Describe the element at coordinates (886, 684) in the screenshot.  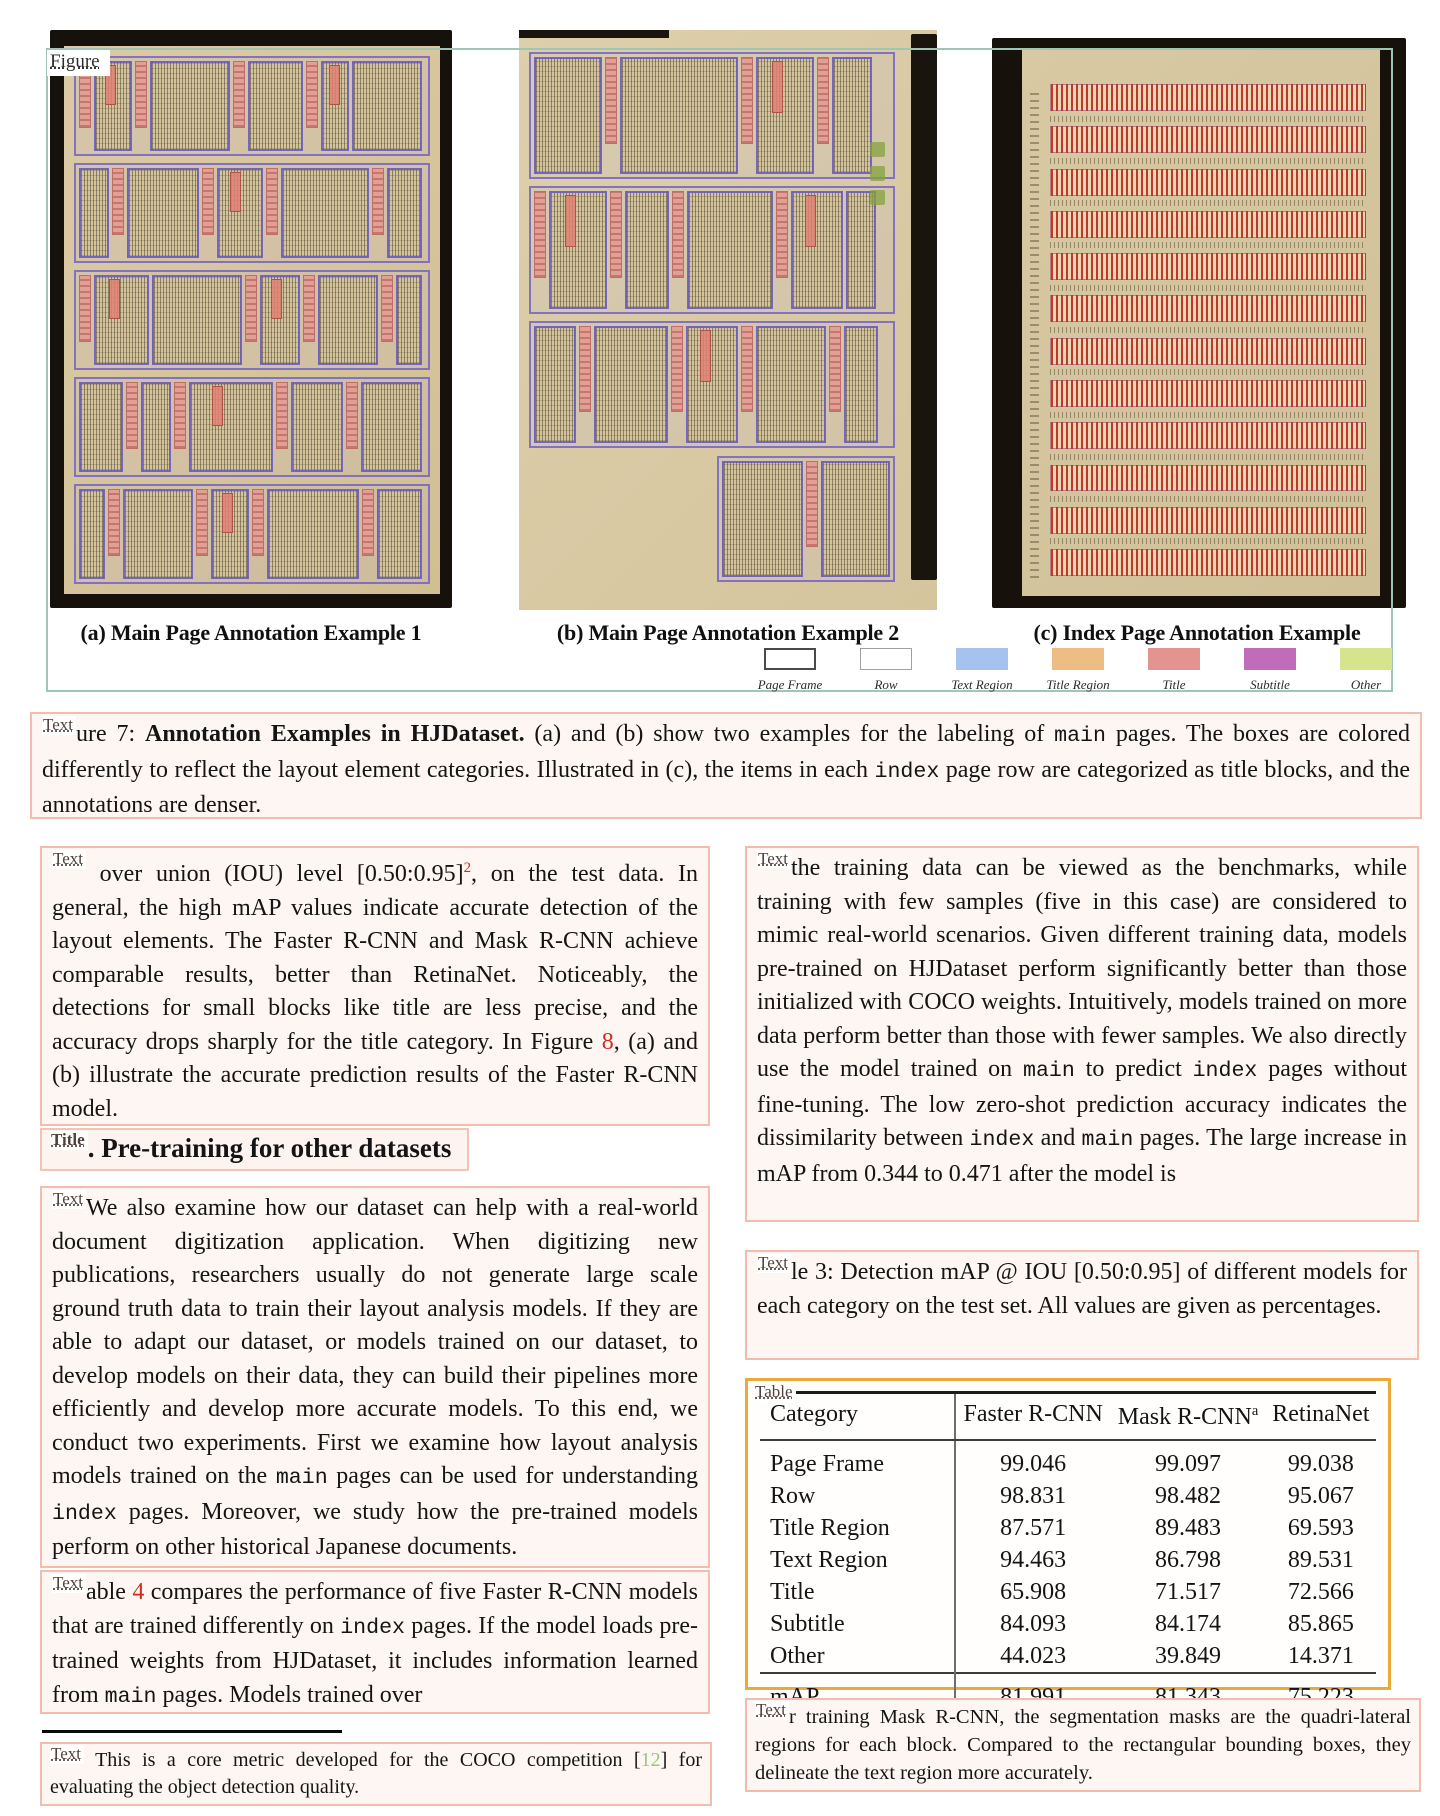
I see `legend-label: Row` at that location.